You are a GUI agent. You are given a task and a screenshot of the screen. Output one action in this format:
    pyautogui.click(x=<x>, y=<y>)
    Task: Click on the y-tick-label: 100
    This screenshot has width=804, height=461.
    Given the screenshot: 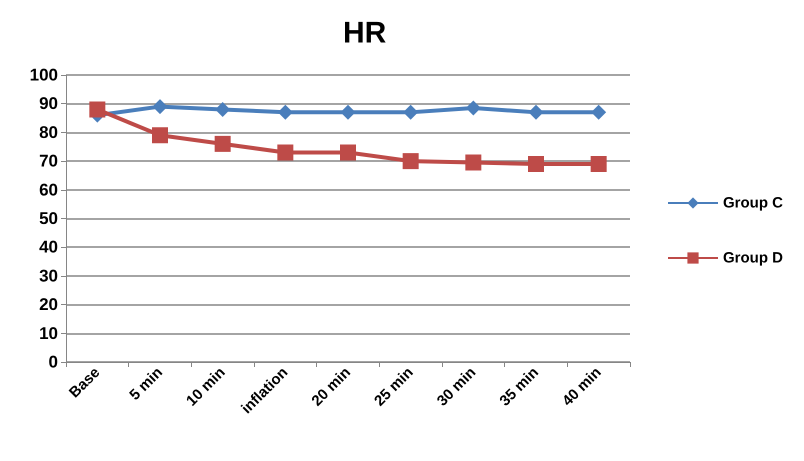 What is the action you would take?
    pyautogui.click(x=44, y=75)
    